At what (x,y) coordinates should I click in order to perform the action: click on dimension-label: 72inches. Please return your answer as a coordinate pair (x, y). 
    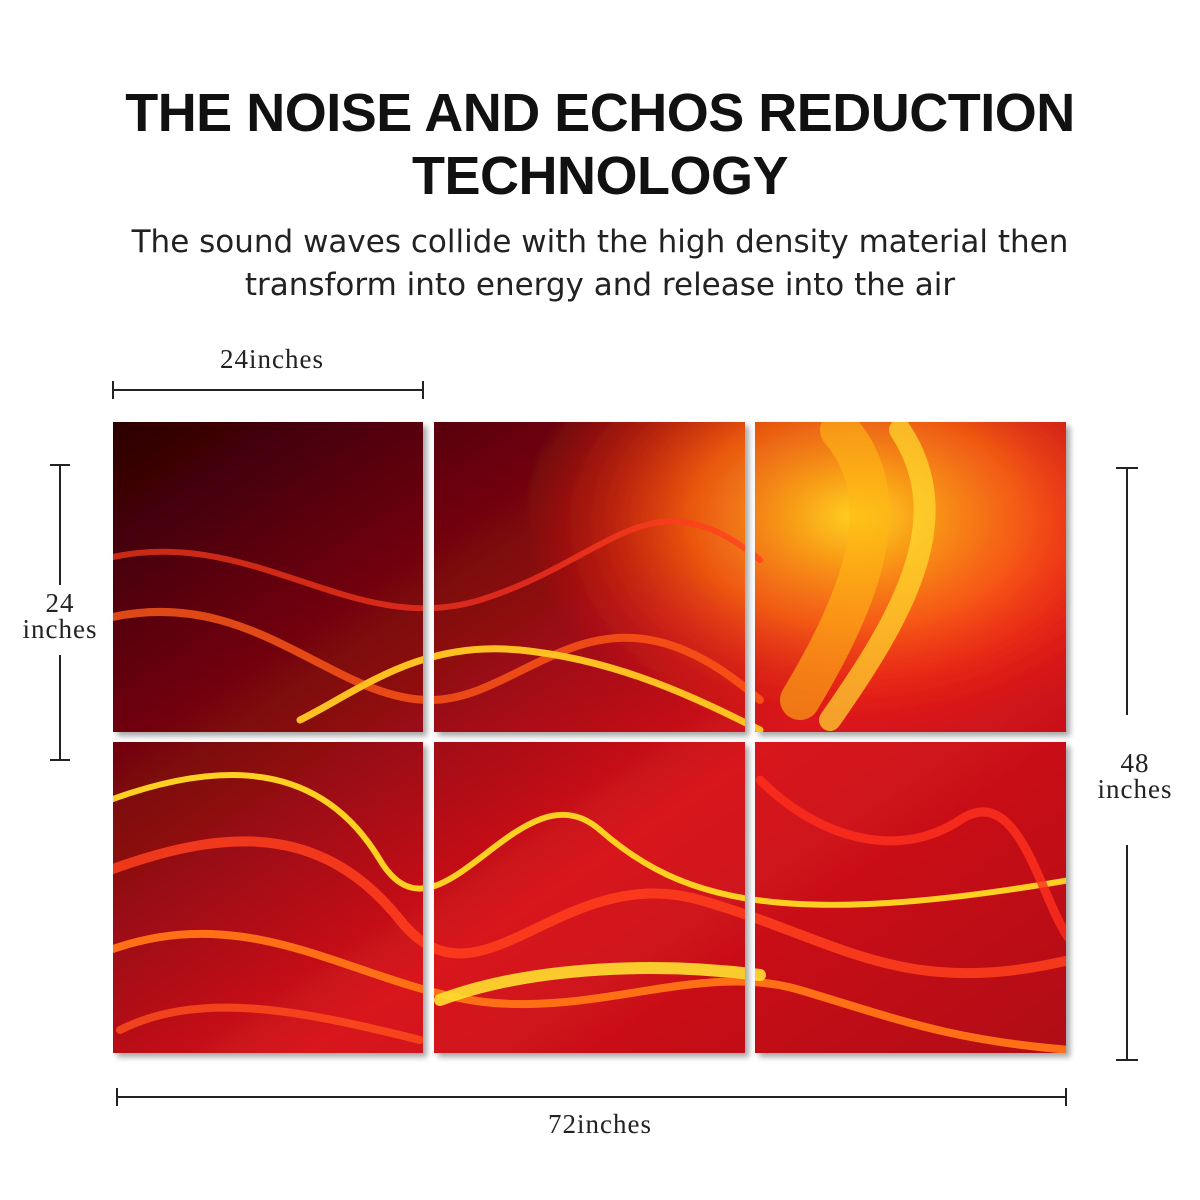
    Looking at the image, I should click on (600, 1124).